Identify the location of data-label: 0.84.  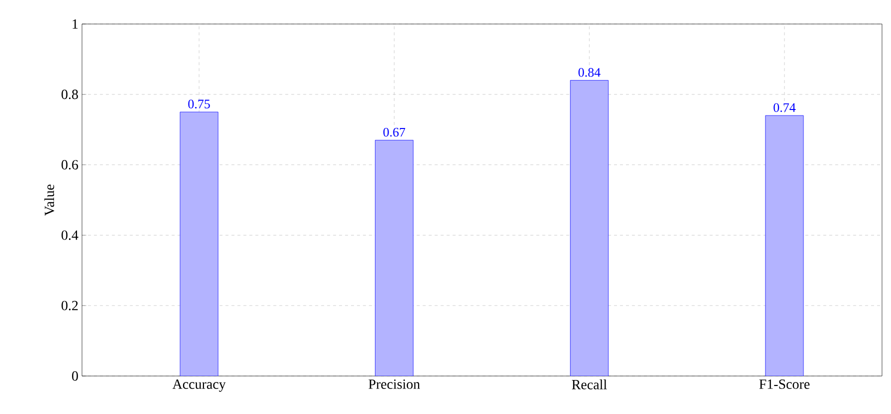
(589, 72).